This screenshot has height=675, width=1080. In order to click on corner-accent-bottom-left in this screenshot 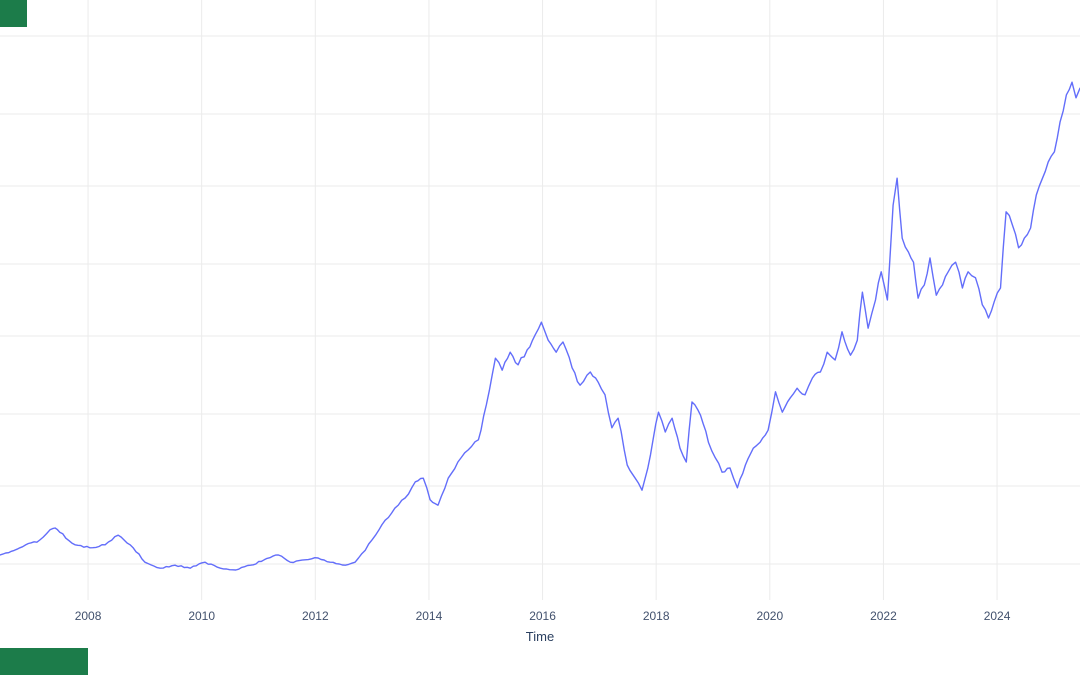, I will do `click(44, 661)`.